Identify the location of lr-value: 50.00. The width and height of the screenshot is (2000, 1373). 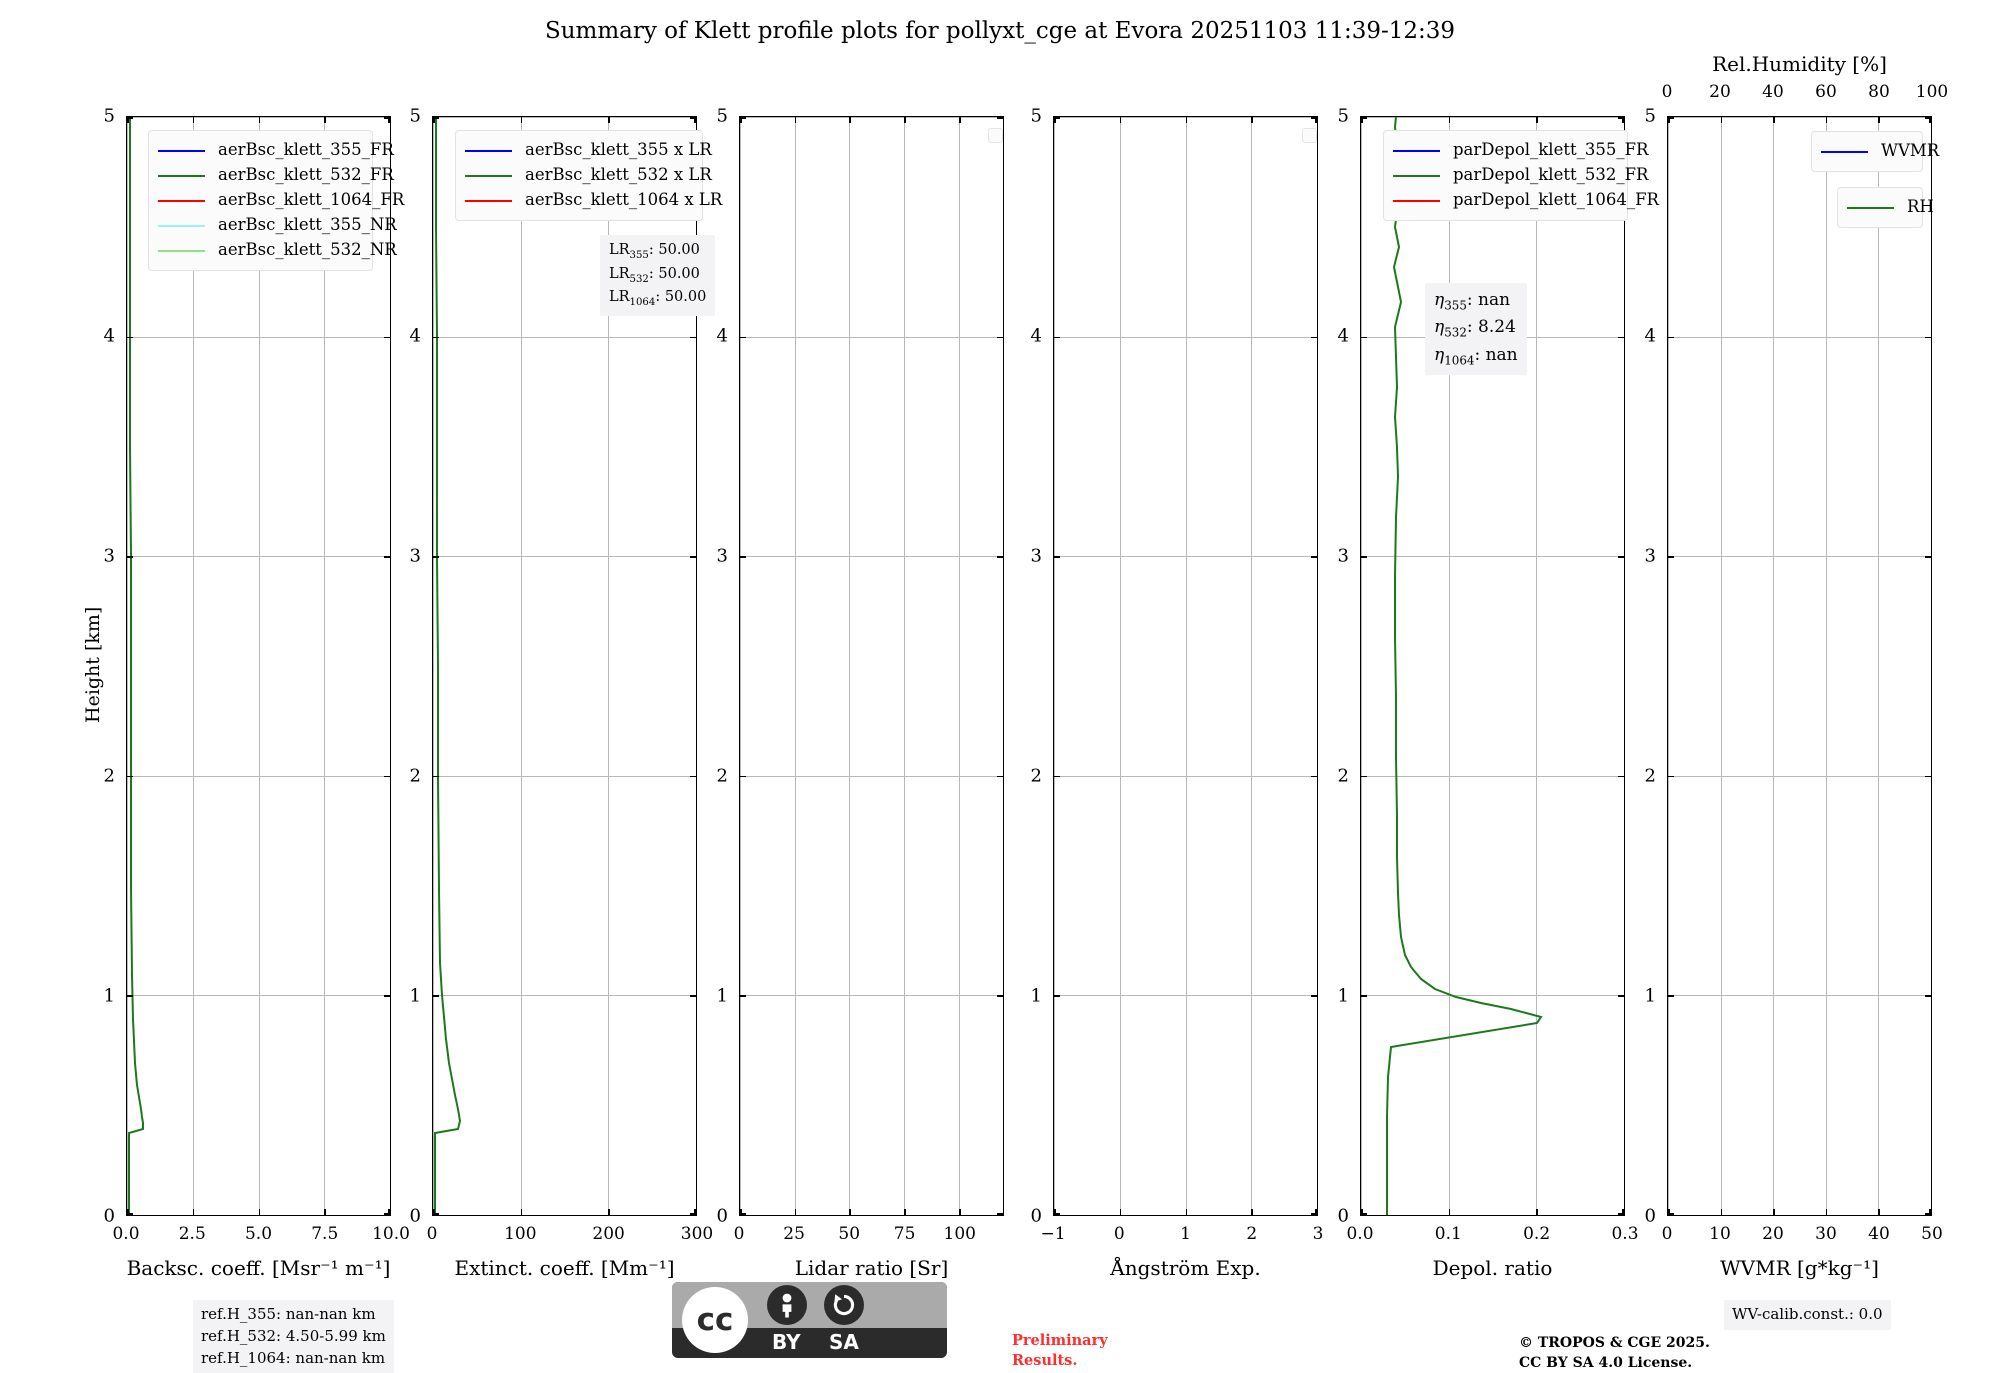
(685, 297).